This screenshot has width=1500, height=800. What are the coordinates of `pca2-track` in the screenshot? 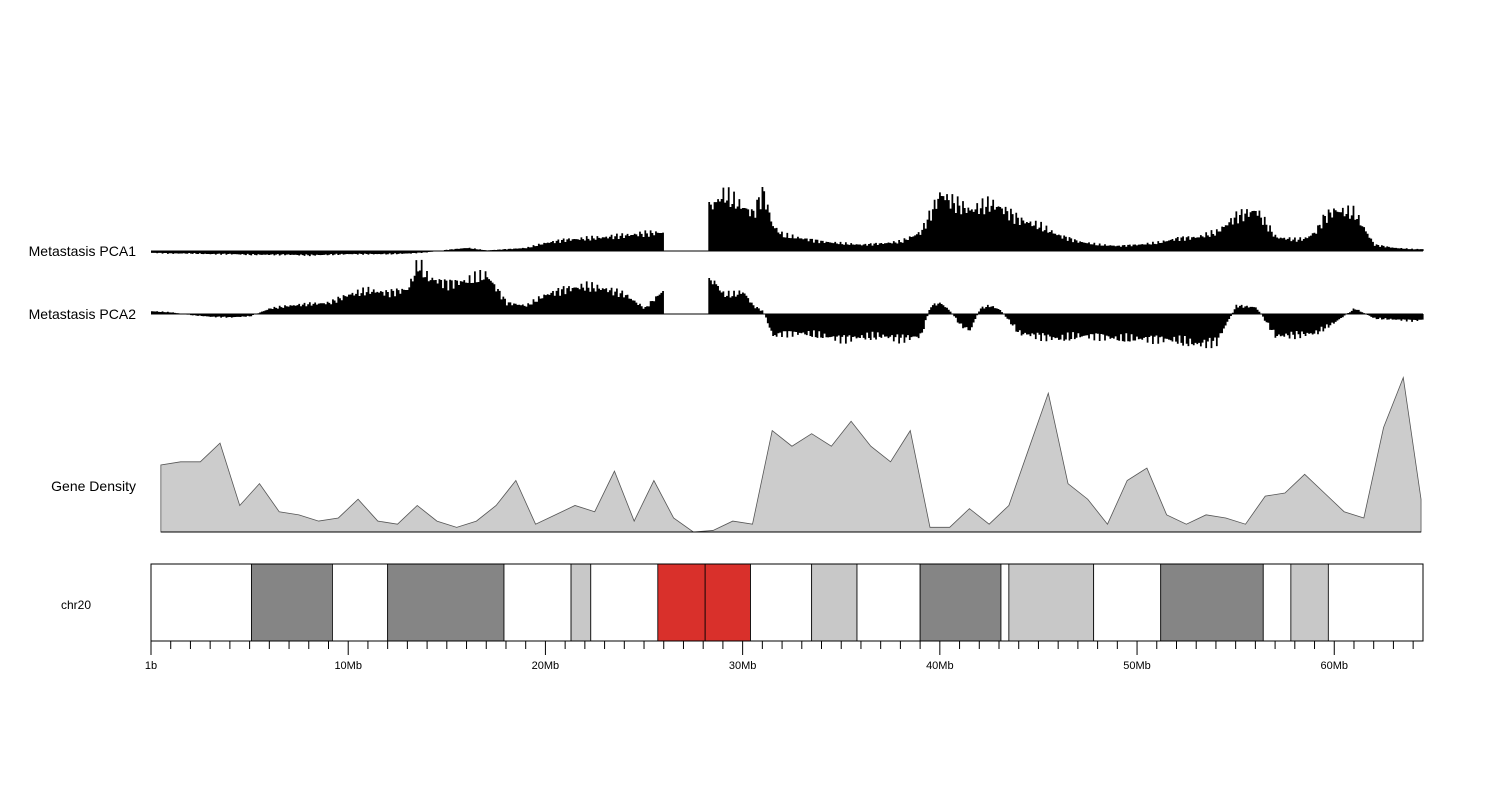 It's located at (787, 304).